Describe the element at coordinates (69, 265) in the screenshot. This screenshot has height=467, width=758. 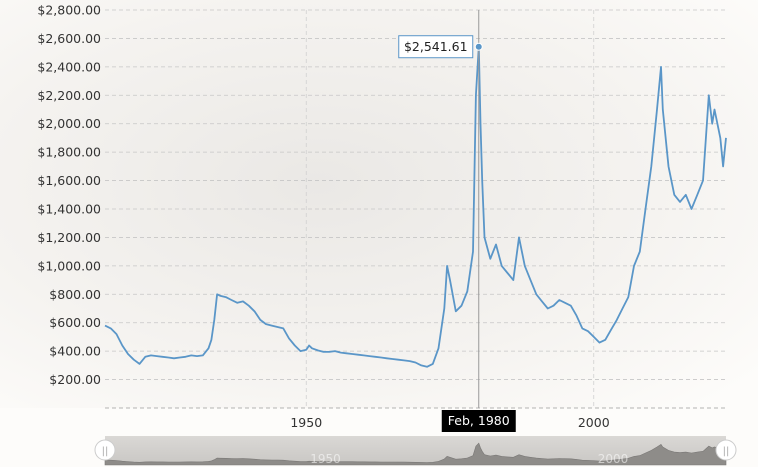
I see `y-tick-label: $1,000.00` at that location.